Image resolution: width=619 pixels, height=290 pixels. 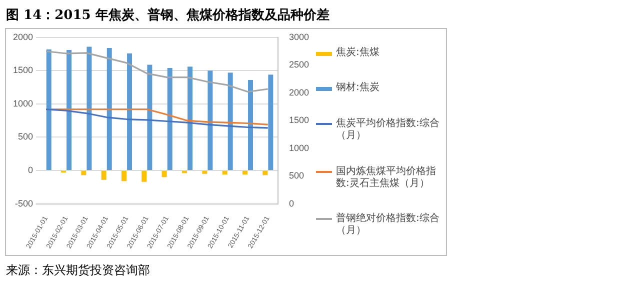 I want to click on y2-tick-label: 1000, so click(x=299, y=147).